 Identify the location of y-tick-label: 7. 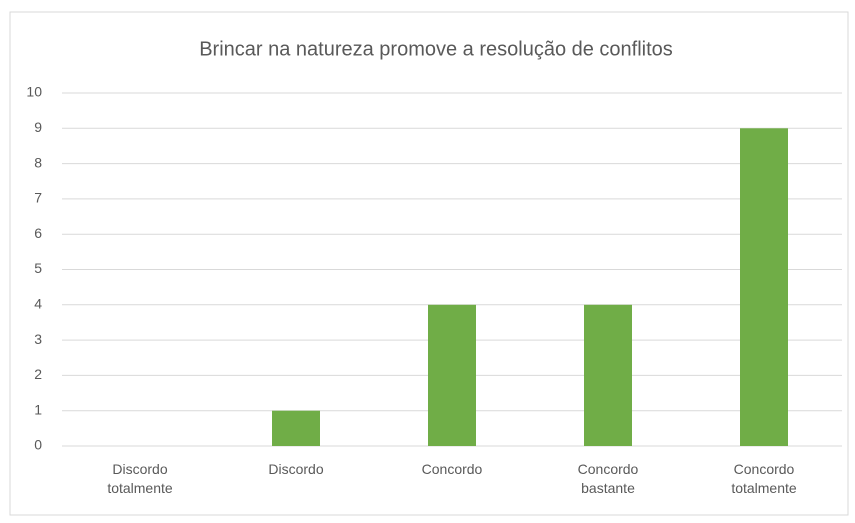
(38, 198).